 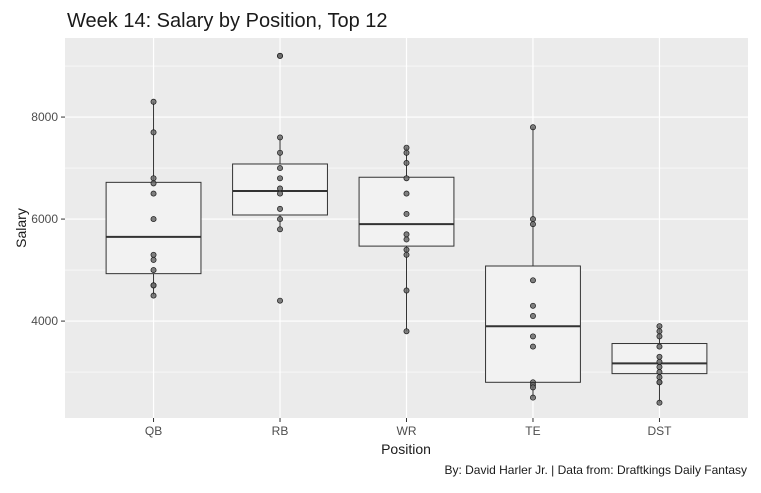 What do you see at coordinates (21, 228) in the screenshot?
I see `y-axis-label: Salary` at bounding box center [21, 228].